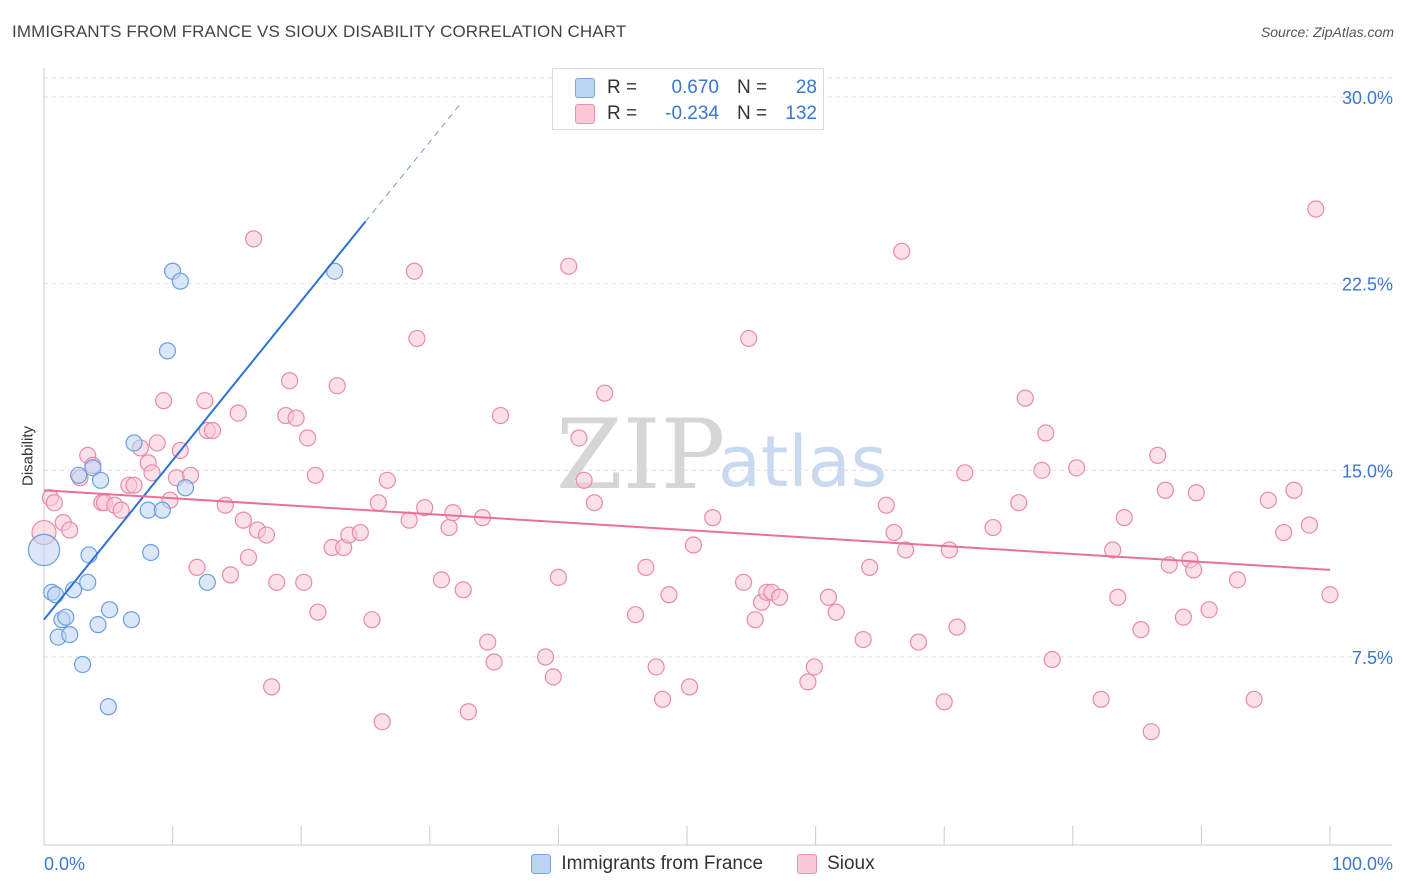 This screenshot has width=1406, height=892. What do you see at coordinates (696, 114) in the screenshot?
I see `stats-row-sioux: R = -0.234 N = 132` at bounding box center [696, 114].